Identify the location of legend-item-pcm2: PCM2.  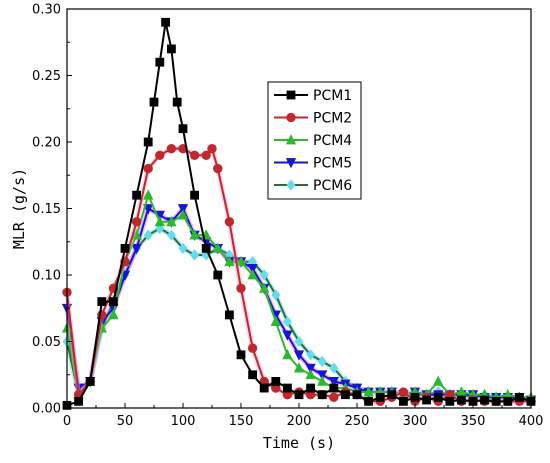
(313, 119).